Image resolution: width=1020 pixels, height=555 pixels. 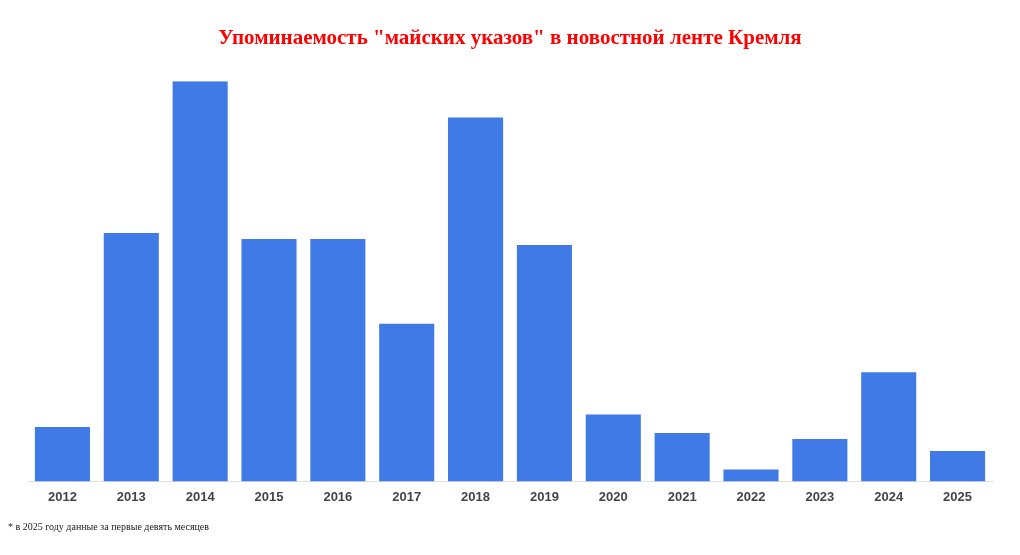 I want to click on x-tick-label: 2020, so click(x=613, y=496).